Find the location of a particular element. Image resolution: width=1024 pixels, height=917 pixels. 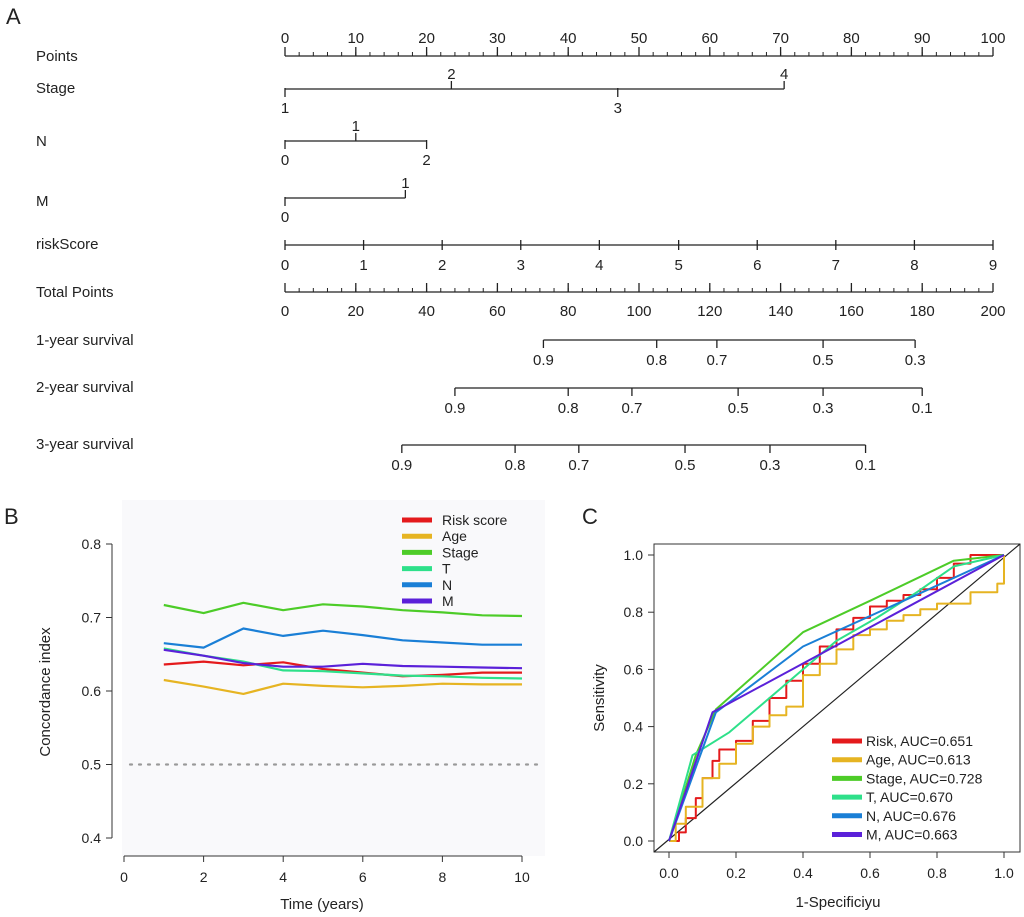

legend-label-t: T is located at coordinates (446, 569).